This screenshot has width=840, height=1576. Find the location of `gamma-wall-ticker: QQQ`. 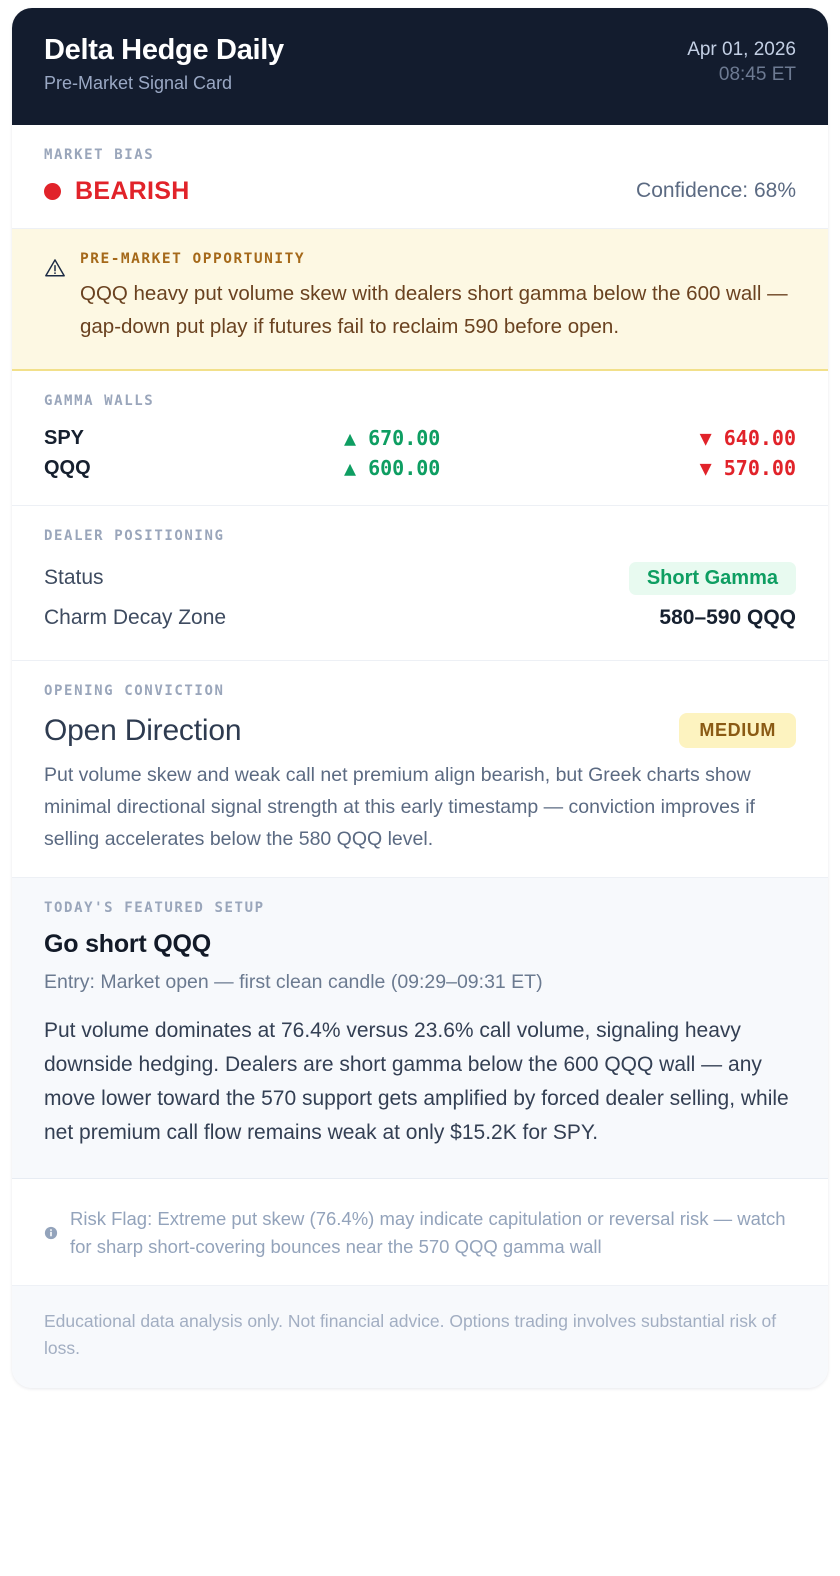

gamma-wall-ticker: QQQ is located at coordinates (67, 467).